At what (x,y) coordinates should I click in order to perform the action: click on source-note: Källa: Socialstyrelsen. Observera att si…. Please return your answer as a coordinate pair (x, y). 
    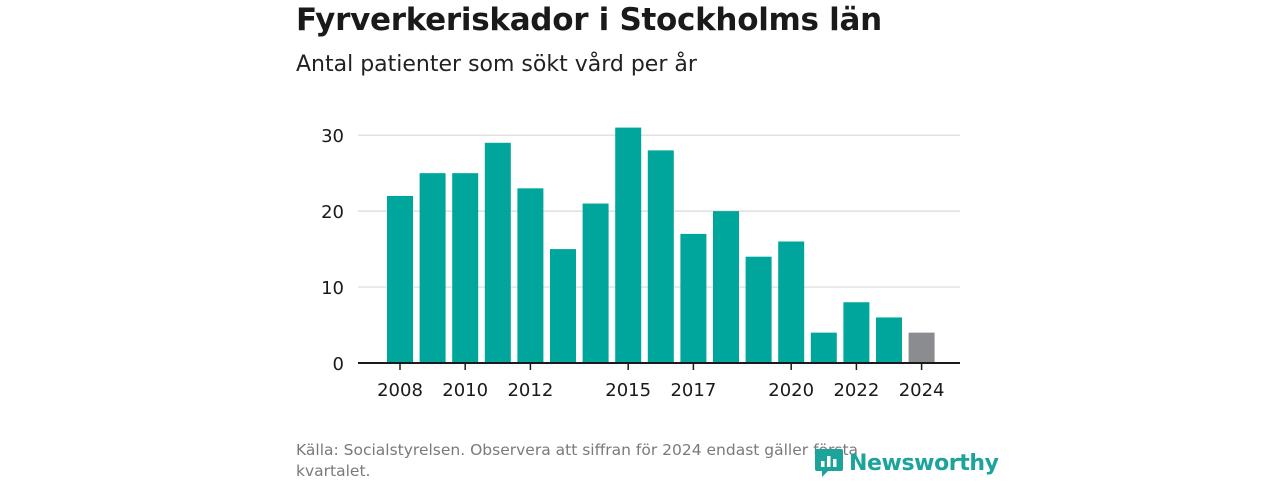
    Looking at the image, I should click on (577, 460).